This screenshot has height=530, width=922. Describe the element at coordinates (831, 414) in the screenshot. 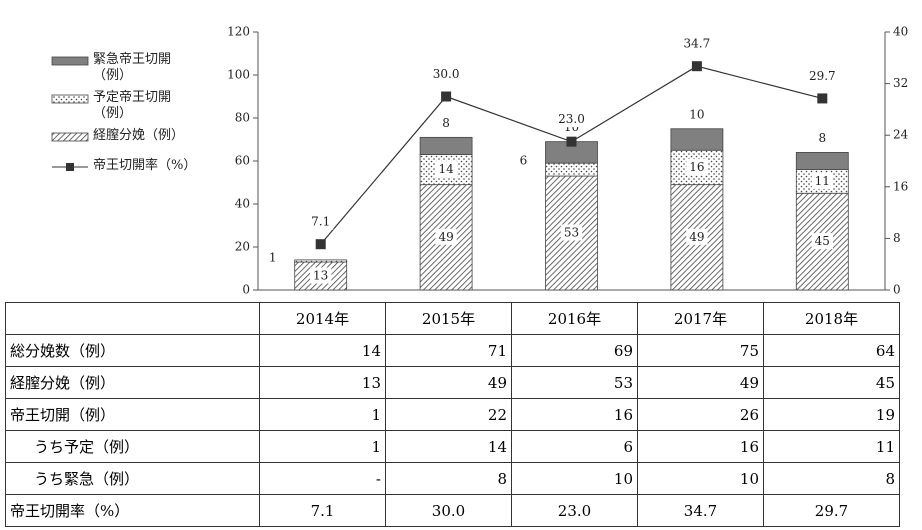

I see `value-cell: 19` at that location.